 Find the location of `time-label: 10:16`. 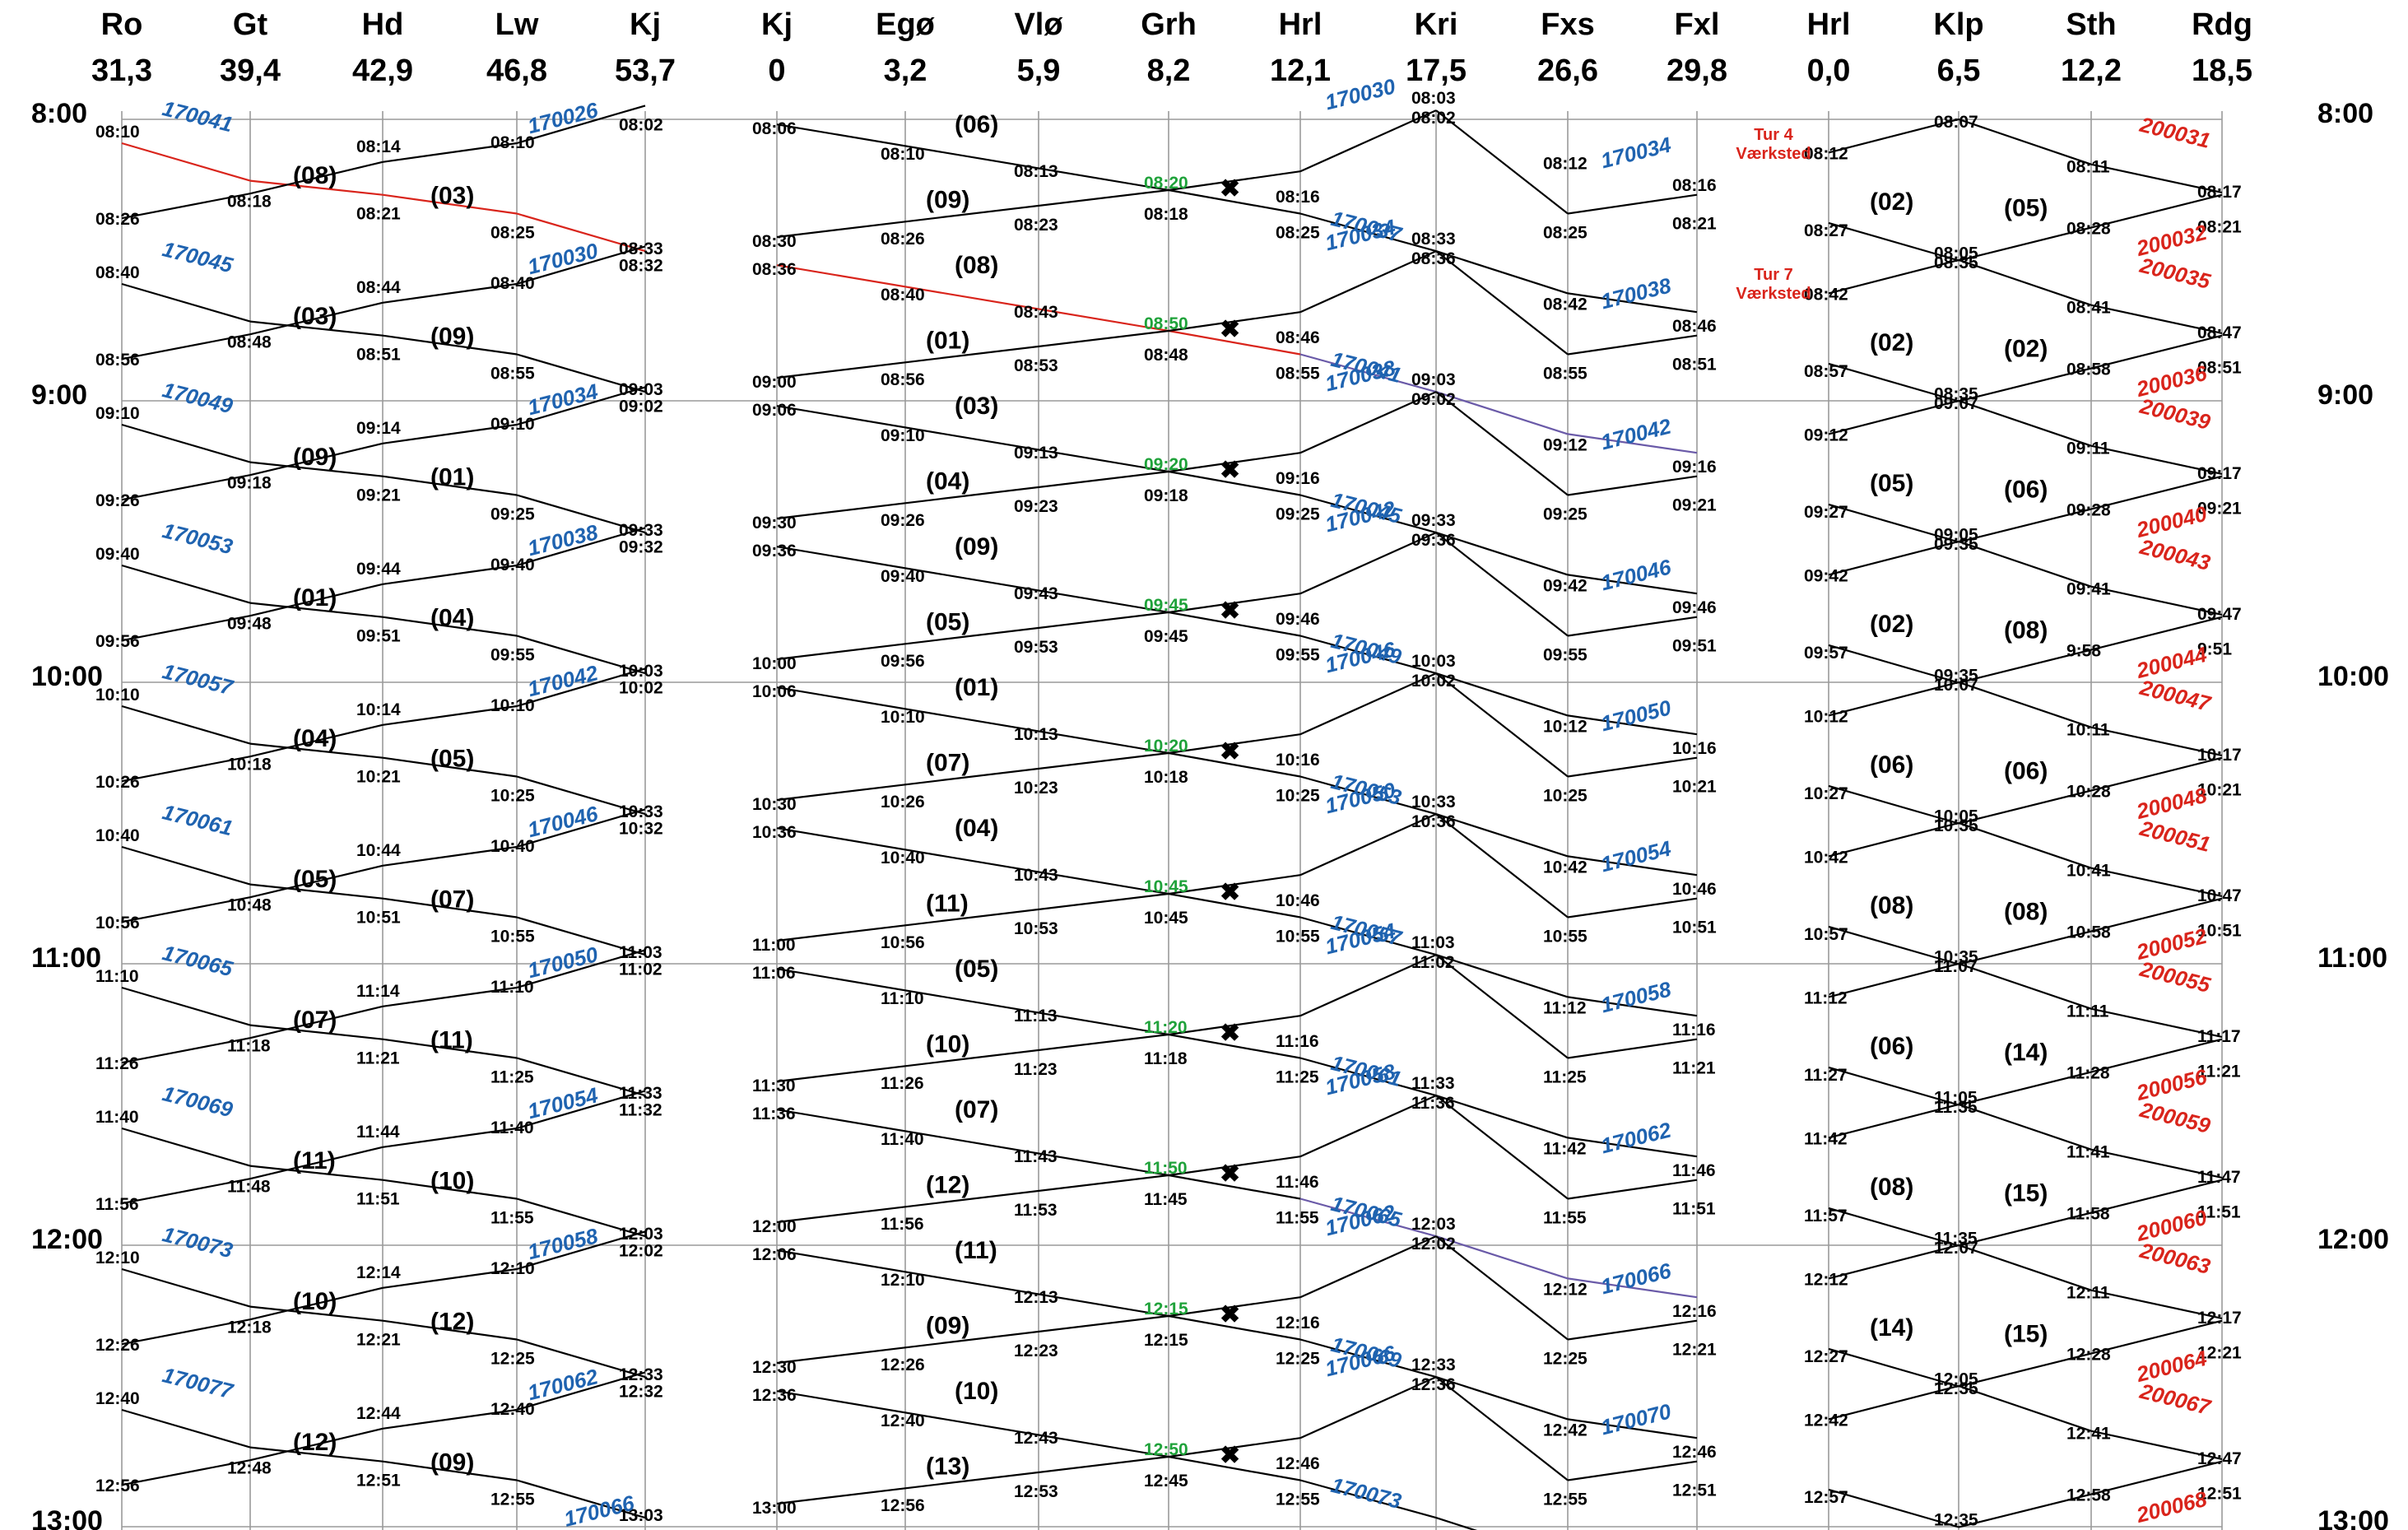

time-label: 10:16 is located at coordinates (1298, 760).